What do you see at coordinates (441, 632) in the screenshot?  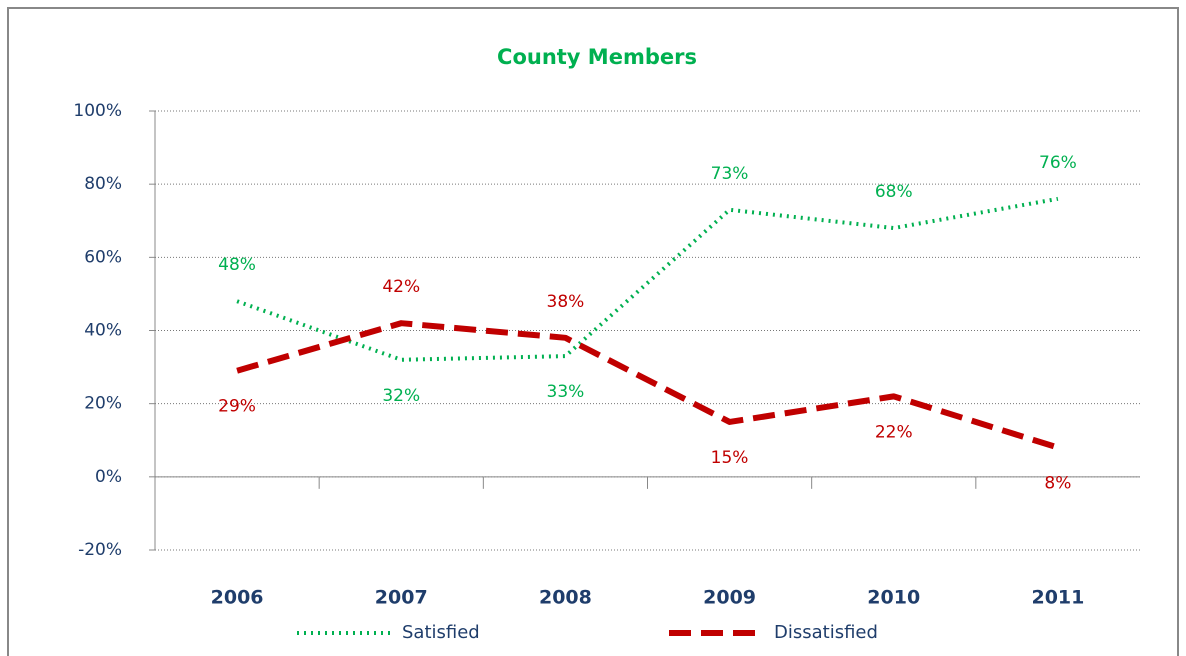 I see `legend-label: Satisfied` at bounding box center [441, 632].